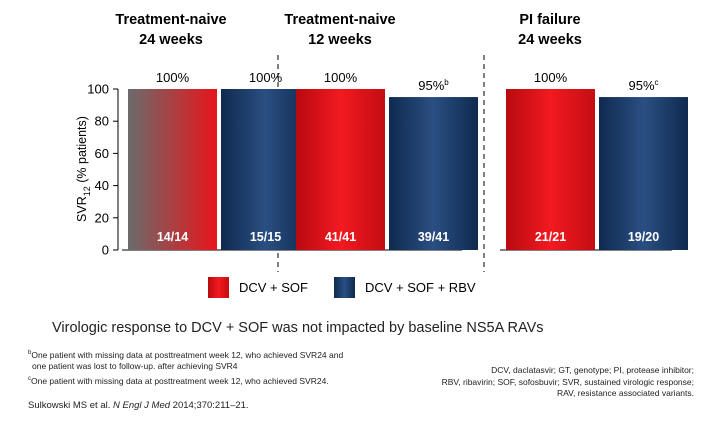  Describe the element at coordinates (30, 353) in the screenshot. I see `footnote-b-marker: b` at that location.